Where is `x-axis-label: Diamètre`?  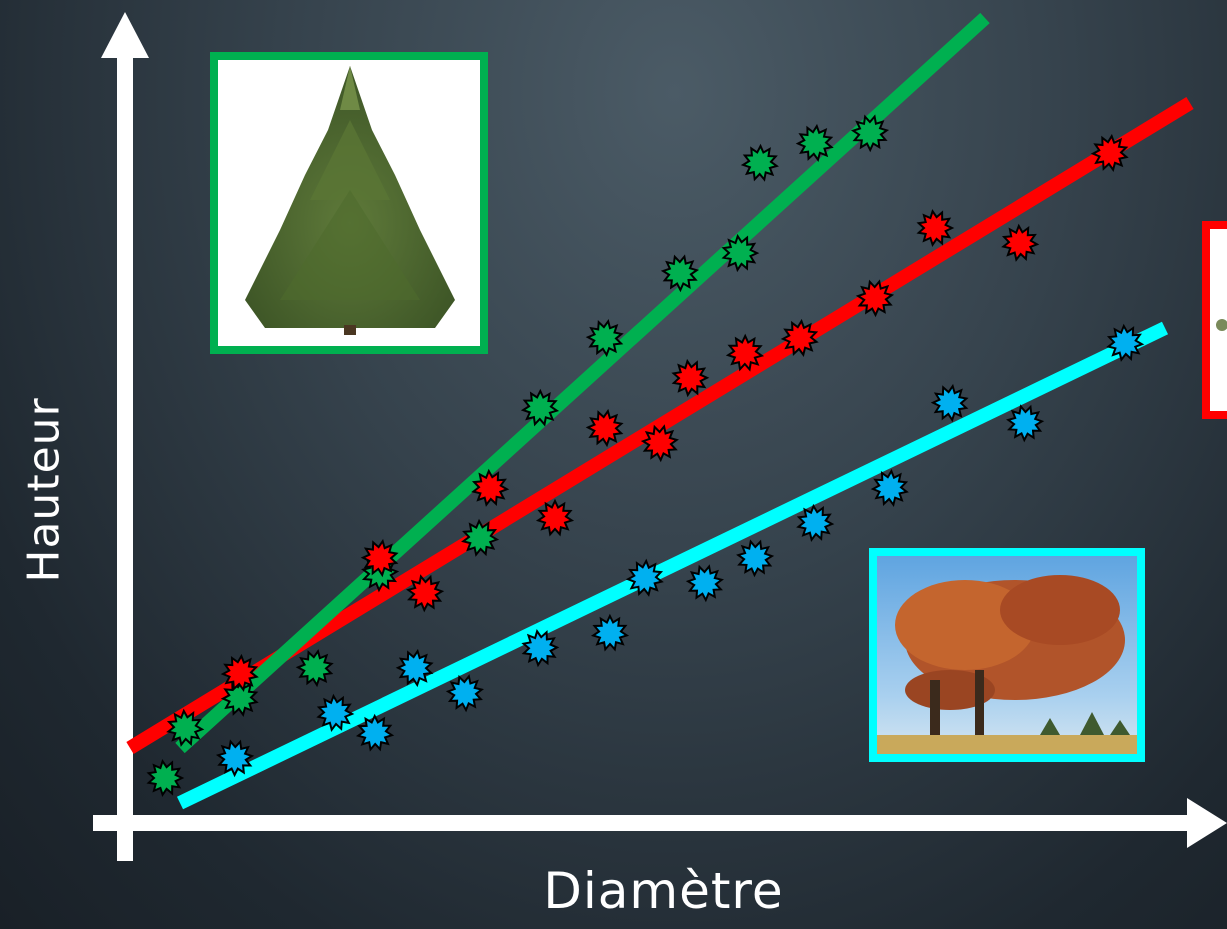
x-axis-label: Diamètre is located at coordinates (663, 891).